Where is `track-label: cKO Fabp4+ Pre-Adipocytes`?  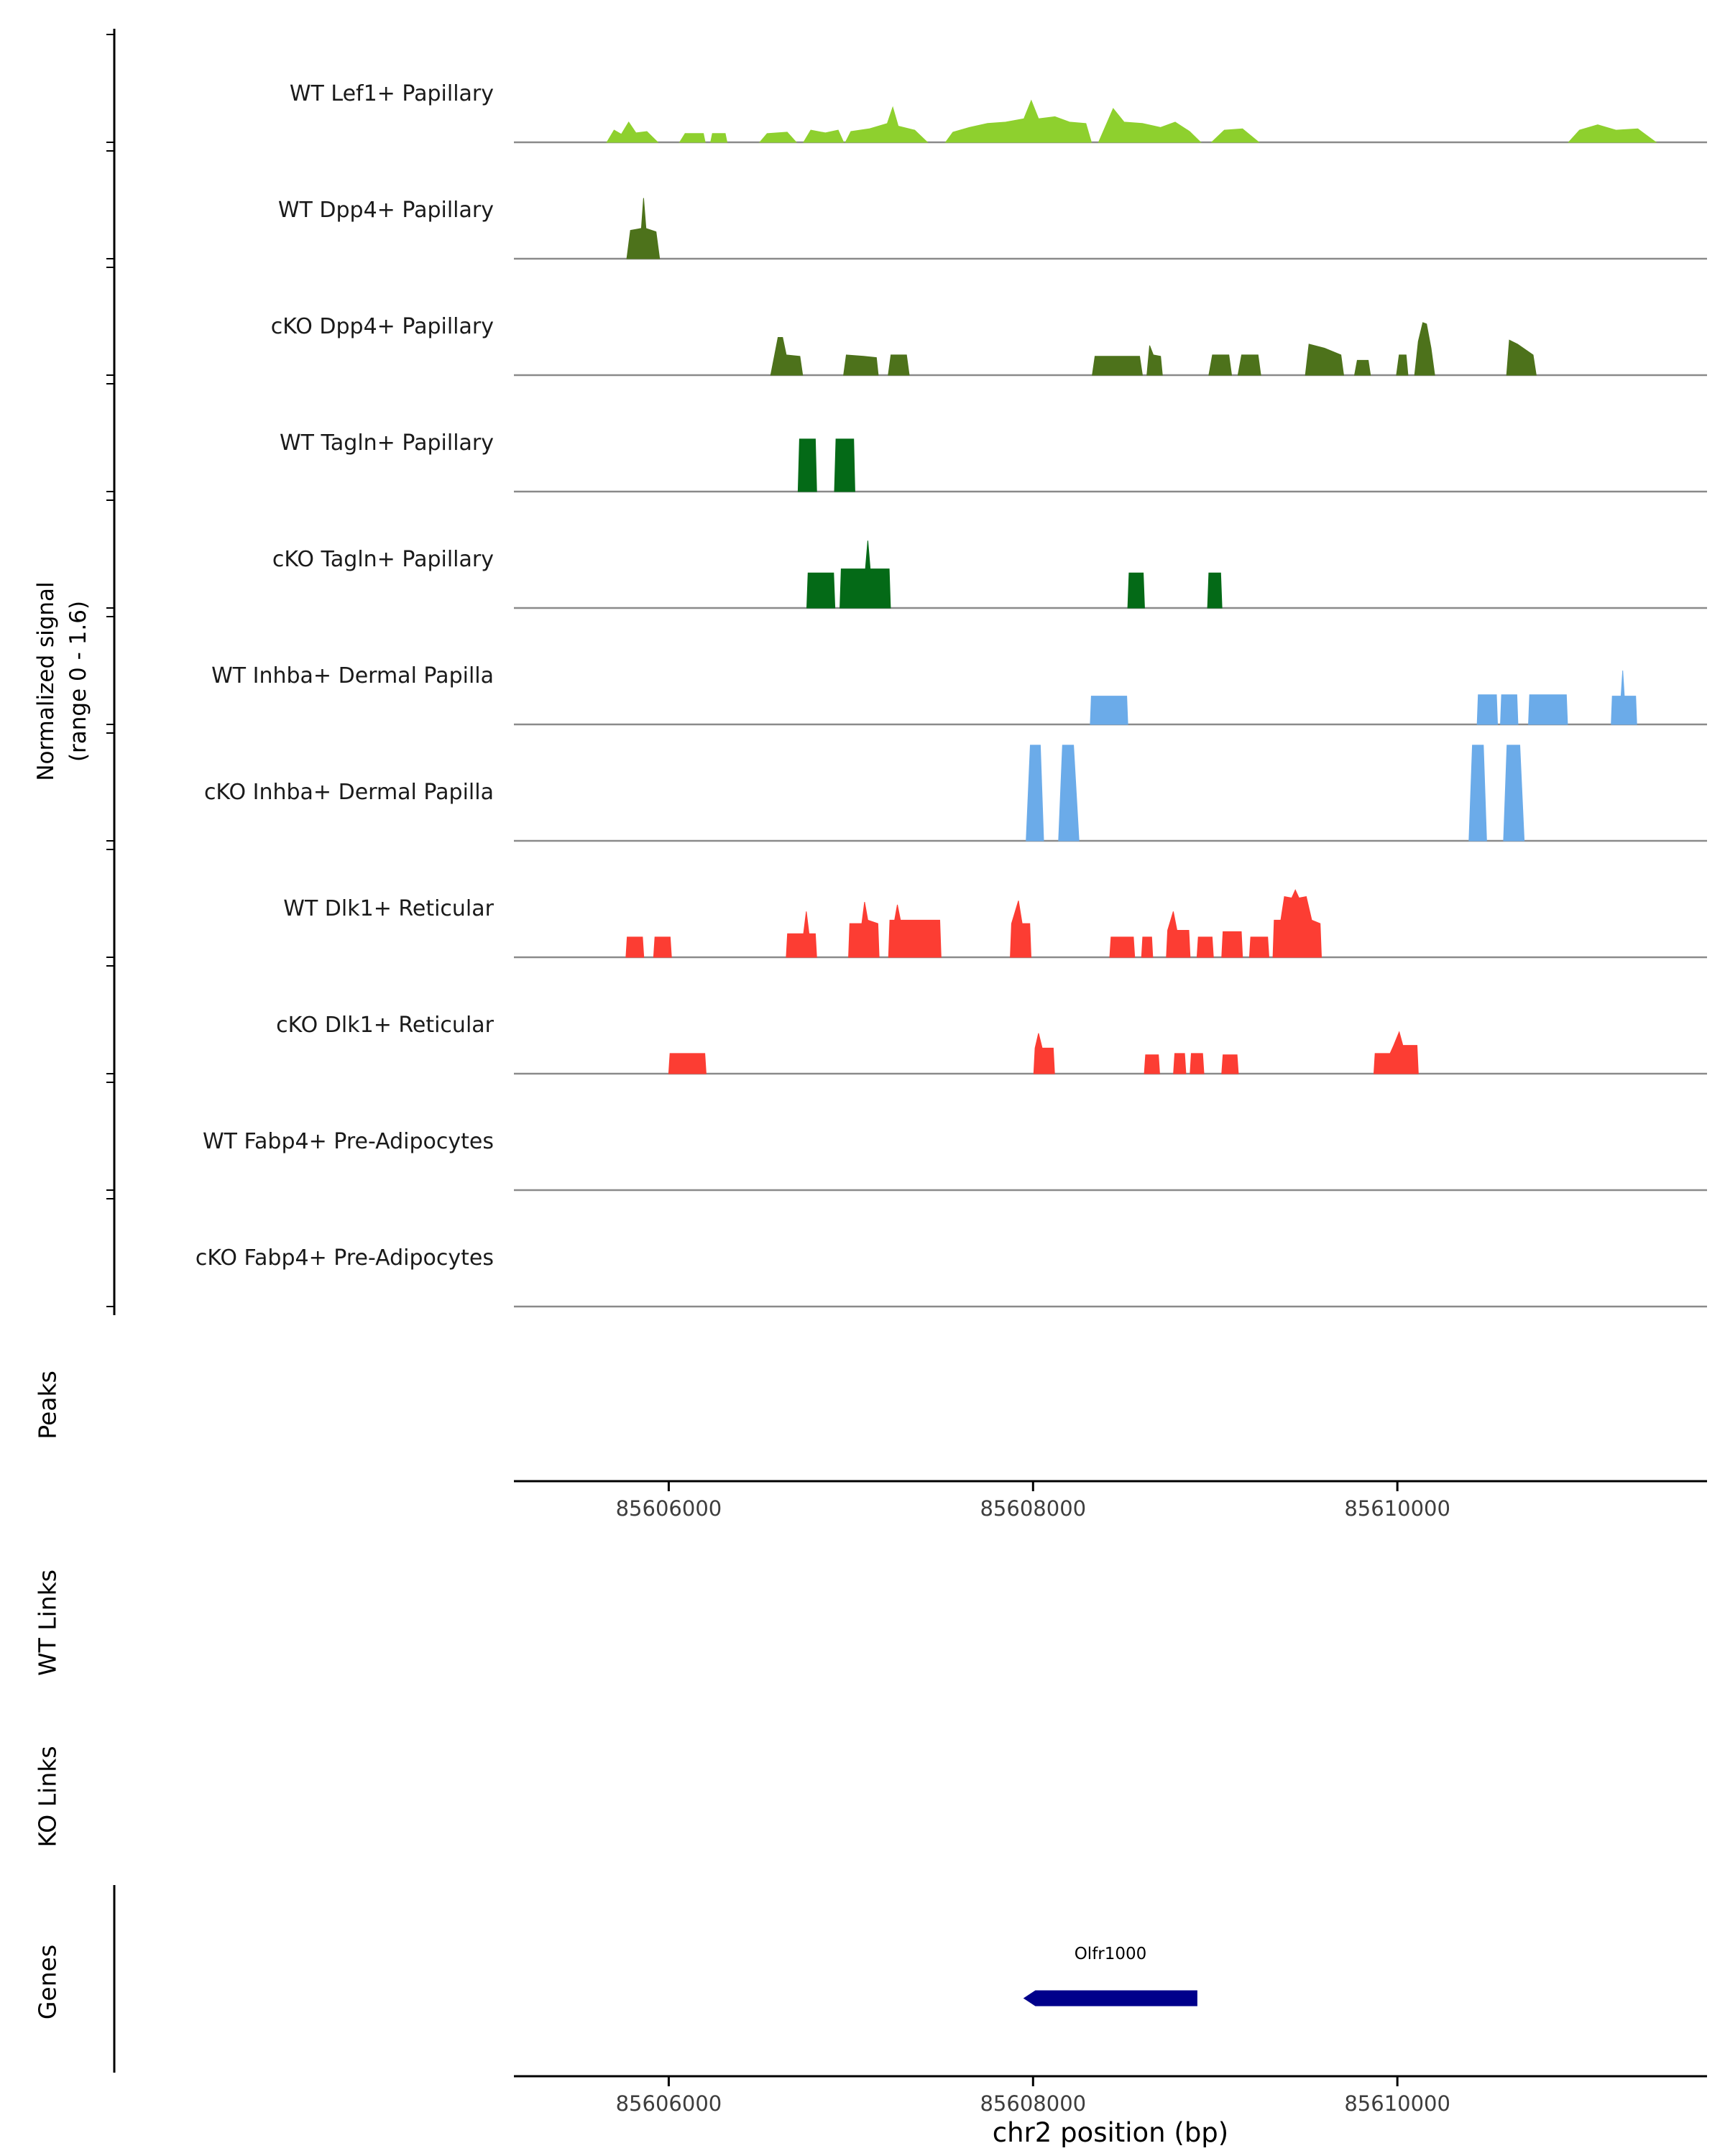 track-label: cKO Fabp4+ Pre-Adipocytes is located at coordinates (345, 1258).